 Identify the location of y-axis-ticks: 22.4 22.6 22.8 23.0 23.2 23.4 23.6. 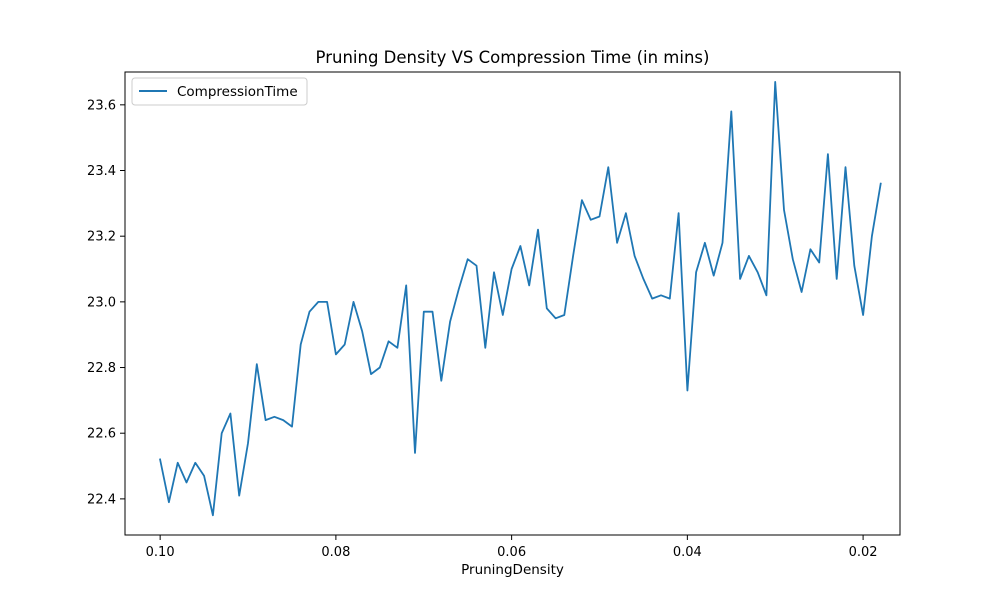
(106, 302).